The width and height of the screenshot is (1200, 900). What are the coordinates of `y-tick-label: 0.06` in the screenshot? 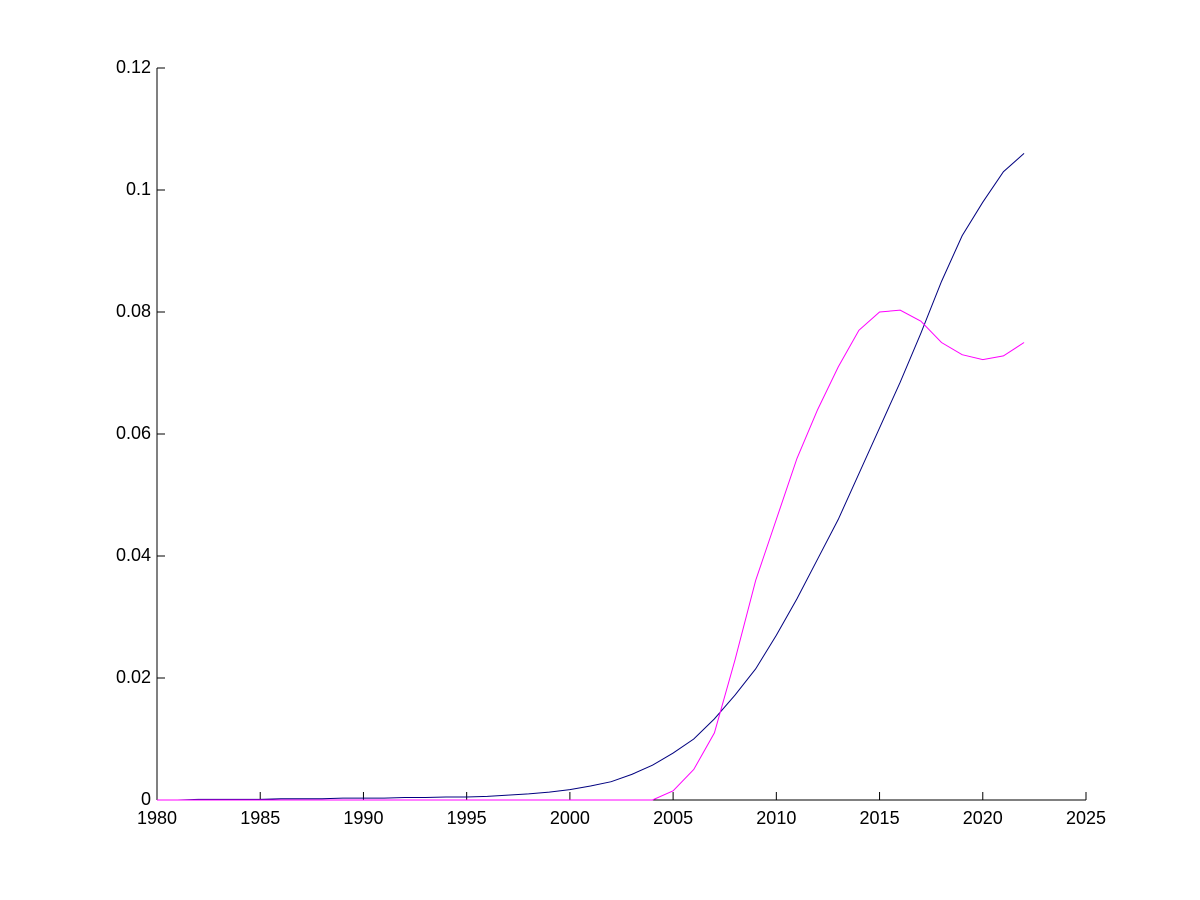 It's located at (133, 433).